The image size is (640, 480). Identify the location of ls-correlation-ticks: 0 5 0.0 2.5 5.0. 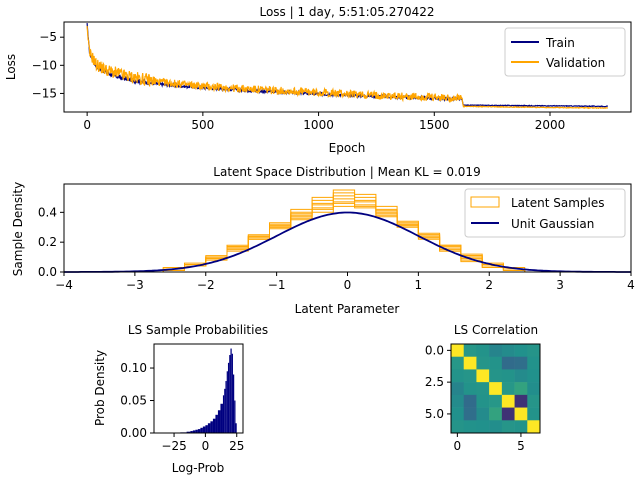
(475, 398).